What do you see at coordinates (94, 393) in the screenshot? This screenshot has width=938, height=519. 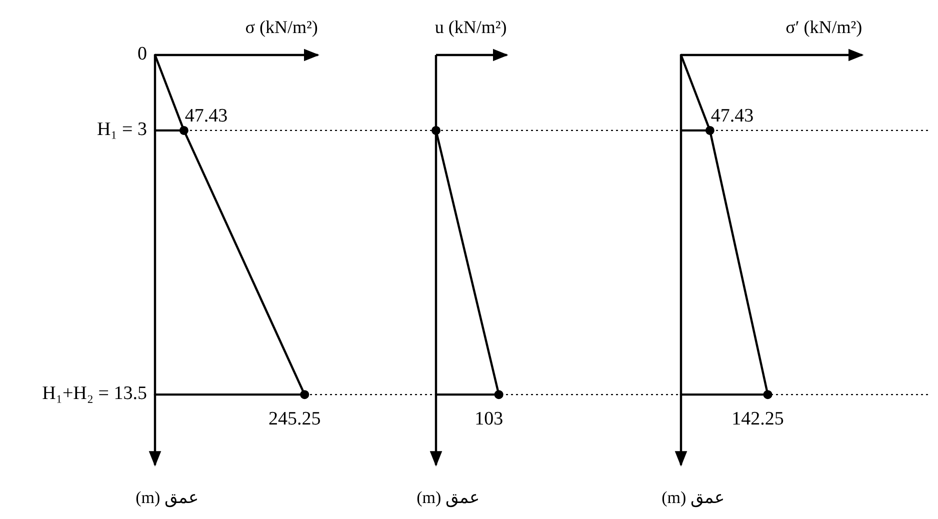 I see `y-tick-label: H₁+H₂ = 13.5` at bounding box center [94, 393].